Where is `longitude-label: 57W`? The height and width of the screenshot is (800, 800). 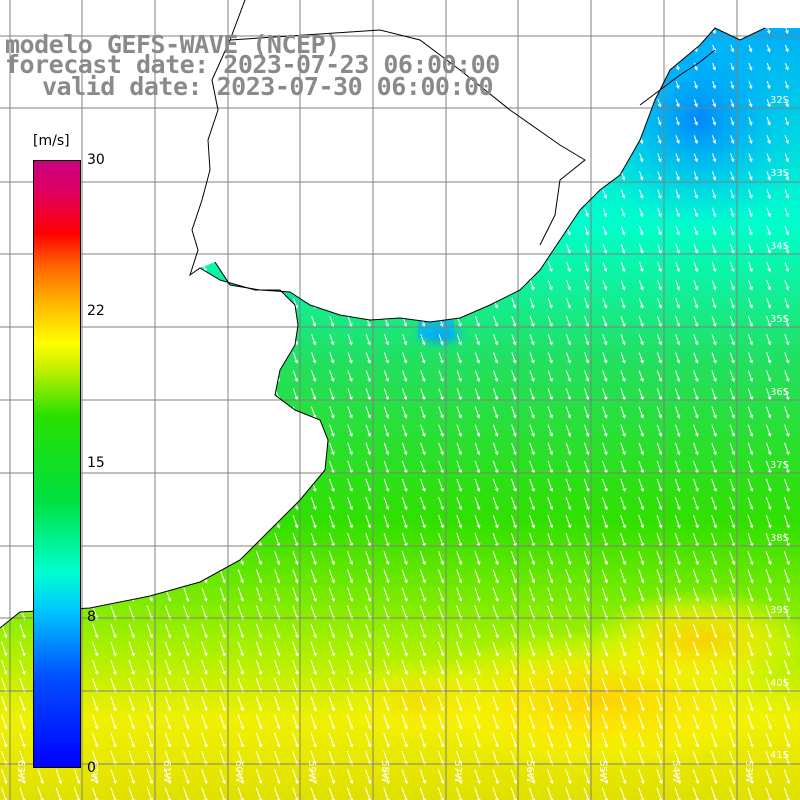 longitude-label: 57W is located at coordinates (457, 771).